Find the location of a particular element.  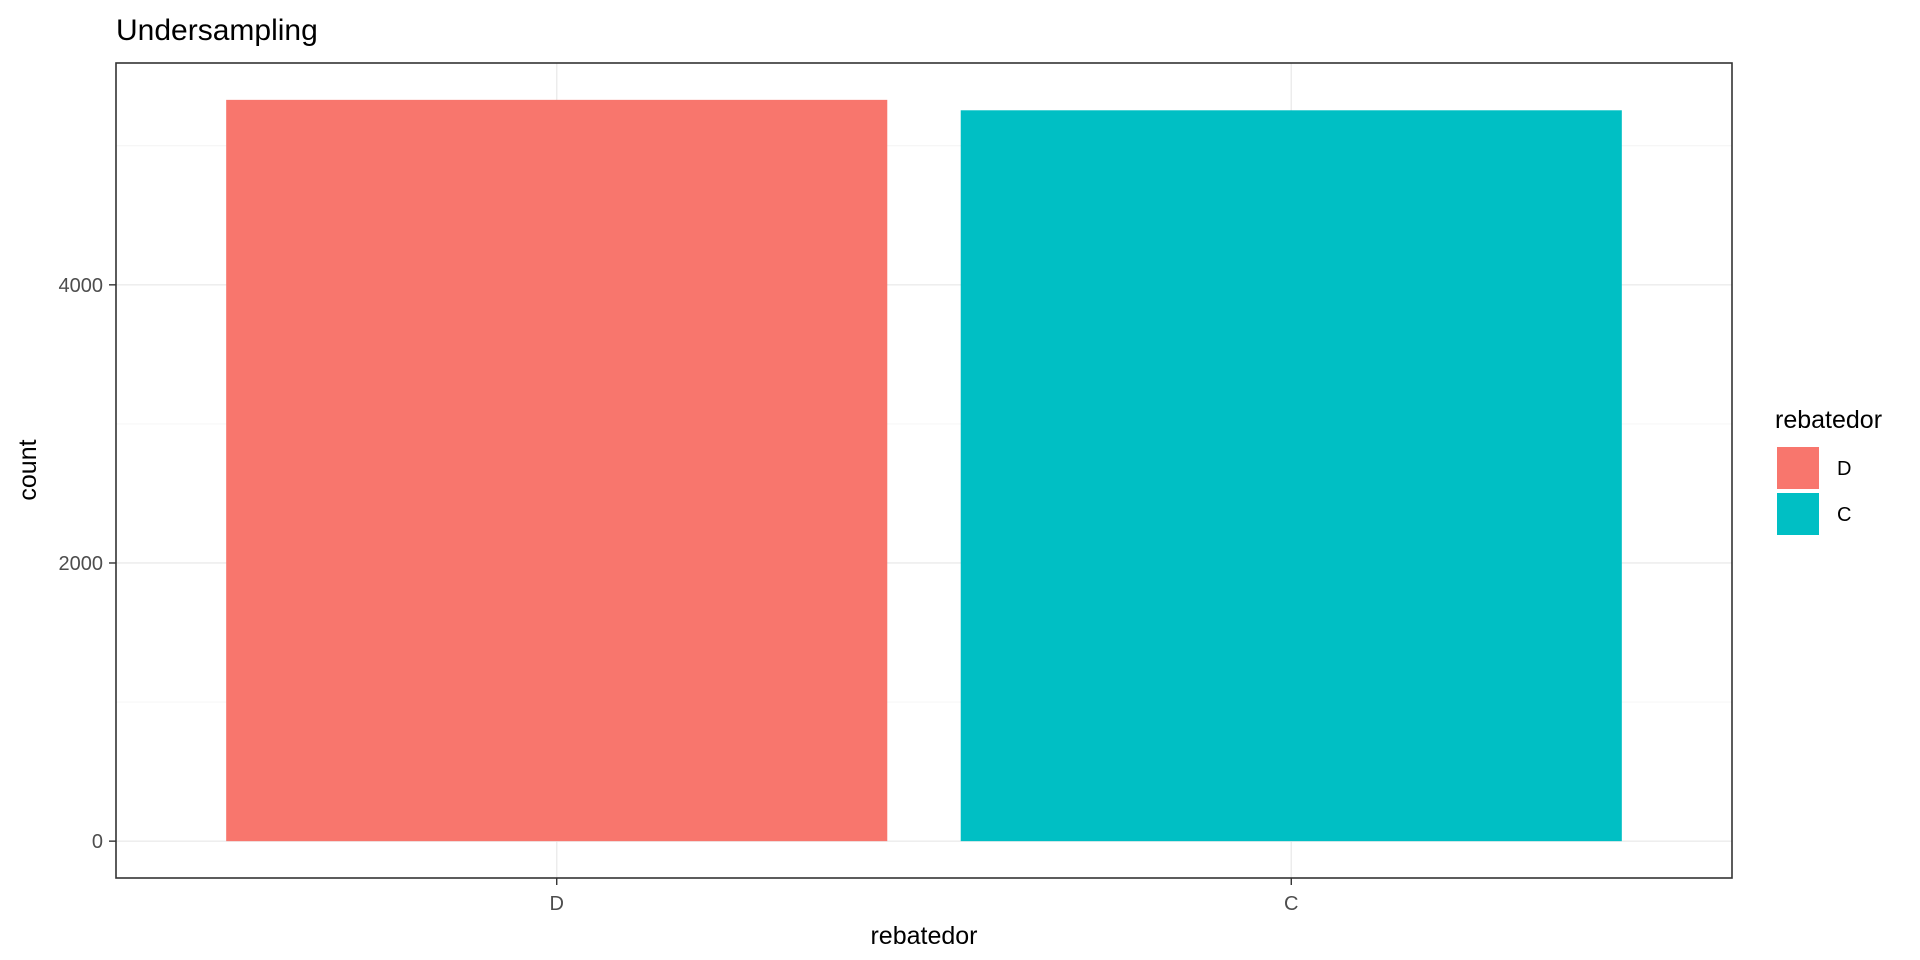

legend: rebatedor DC is located at coordinates (1828, 470).